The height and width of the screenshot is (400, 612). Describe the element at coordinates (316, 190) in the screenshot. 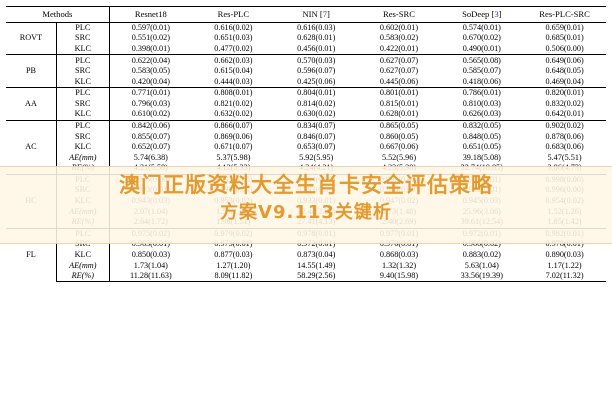

I see `cell-value: 0.993(0.00)` at that location.